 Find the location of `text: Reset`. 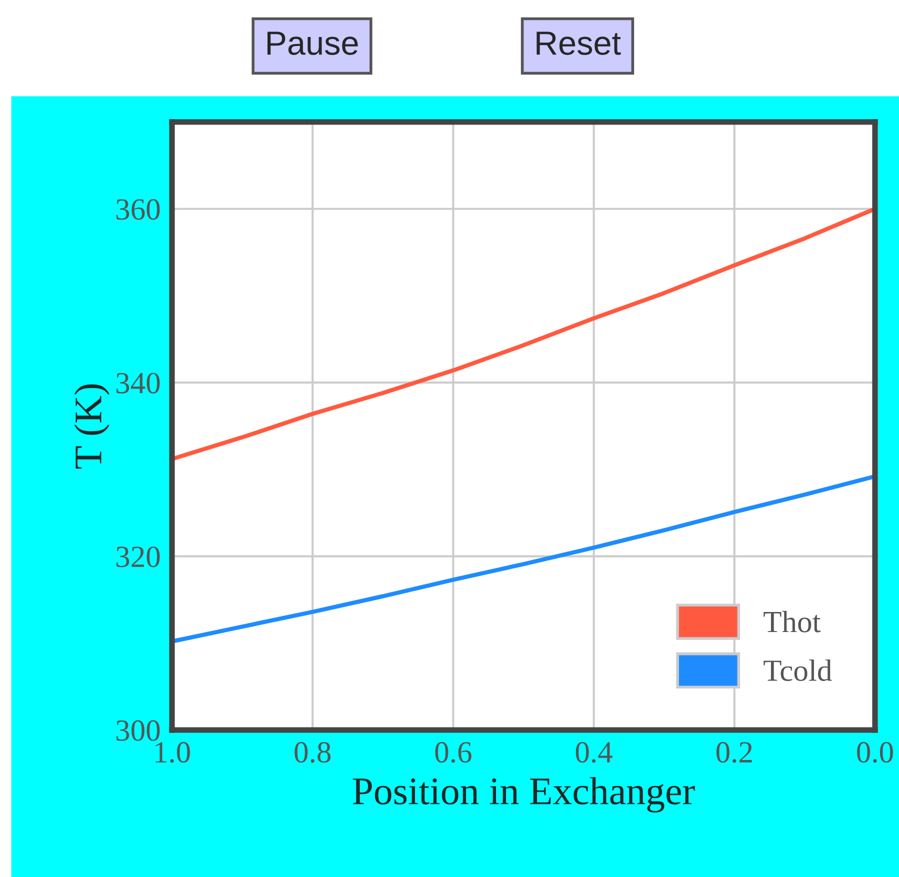

text: Reset is located at coordinates (578, 43).